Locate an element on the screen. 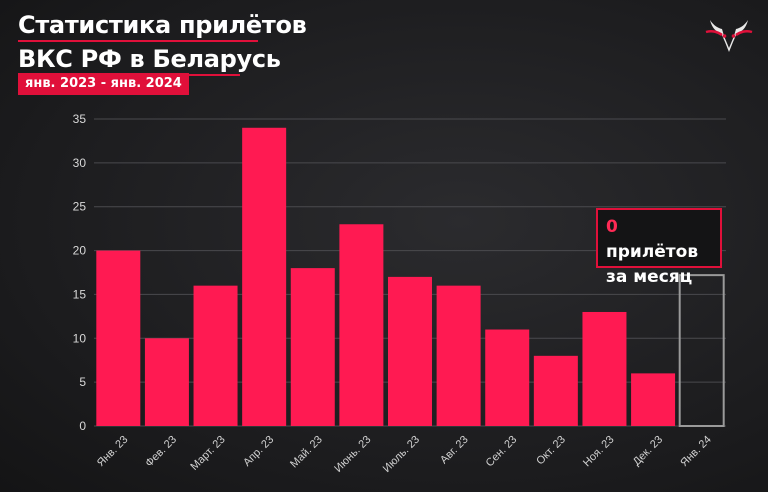  title-line-1: Статистика прилётов is located at coordinates (162, 25).